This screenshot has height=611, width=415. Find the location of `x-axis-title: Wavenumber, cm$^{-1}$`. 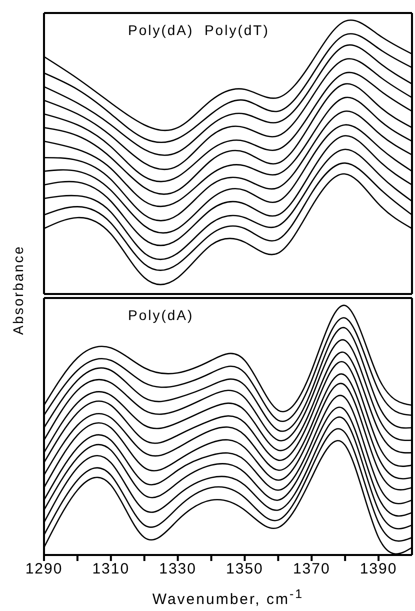

x-axis-title: Wavenumber, cm$^{-1}$ is located at coordinates (228, 597).